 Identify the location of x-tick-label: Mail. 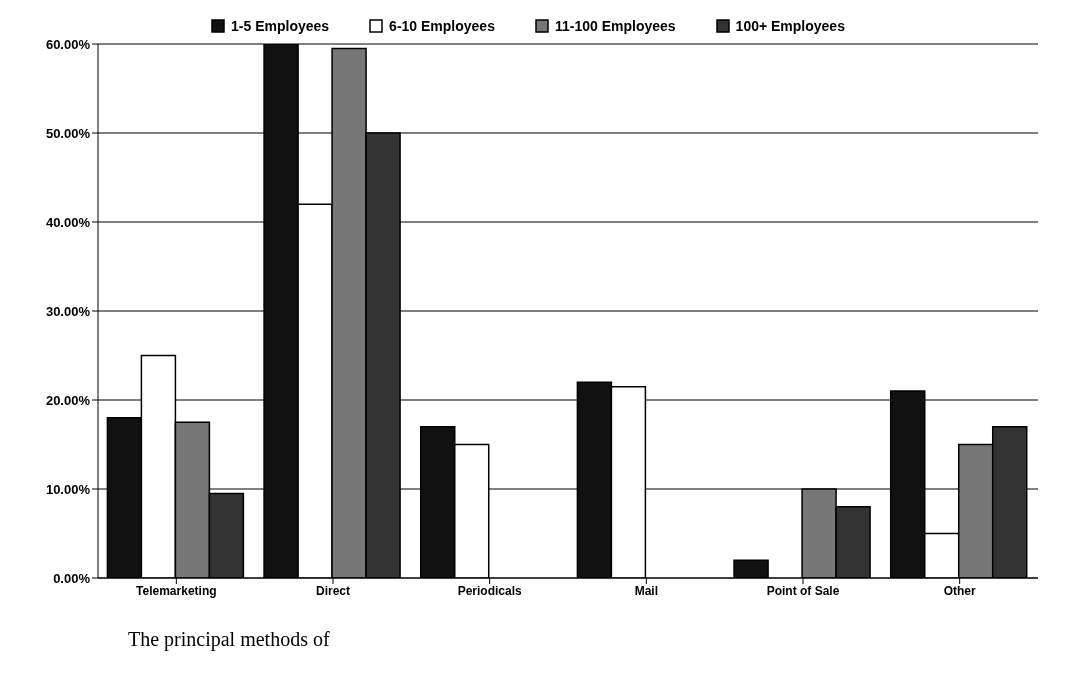
(646, 590).